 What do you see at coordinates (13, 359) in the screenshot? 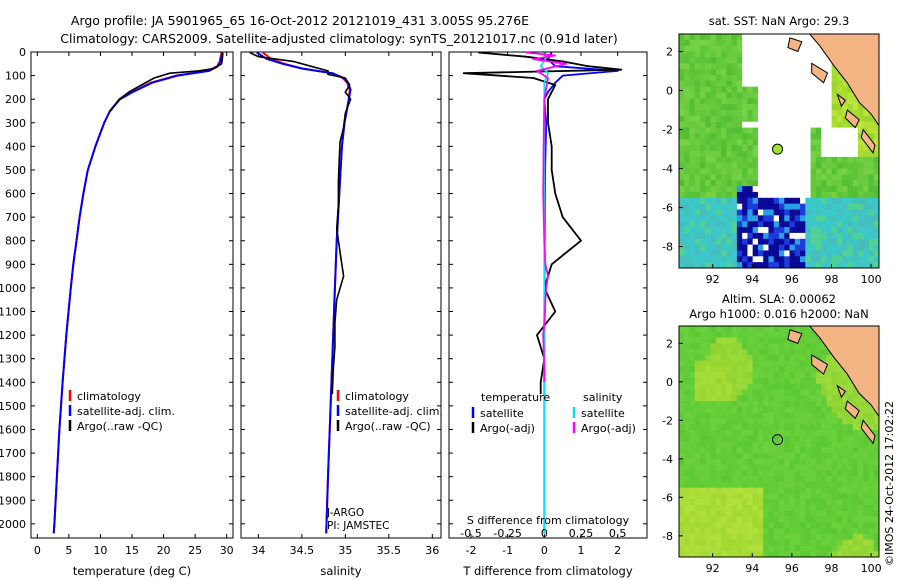
I see `temperature-ytick-label: 1300` at bounding box center [13, 359].